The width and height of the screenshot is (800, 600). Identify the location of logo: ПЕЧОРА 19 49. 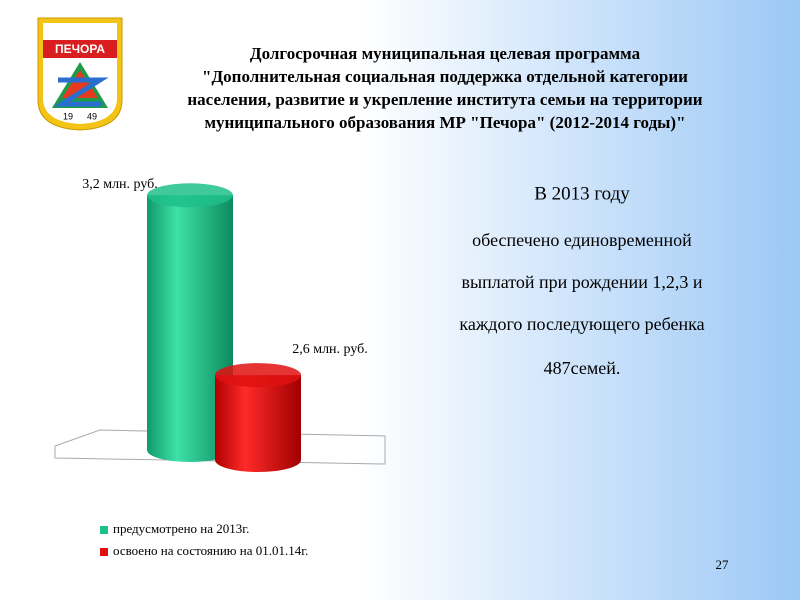
(80, 74).